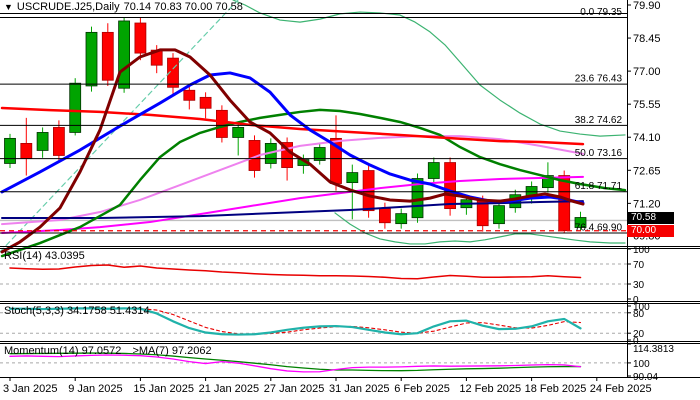 This screenshot has width=700, height=400. What do you see at coordinates (639, 285) in the screenshot?
I see `svg-text: 30` at bounding box center [639, 285].